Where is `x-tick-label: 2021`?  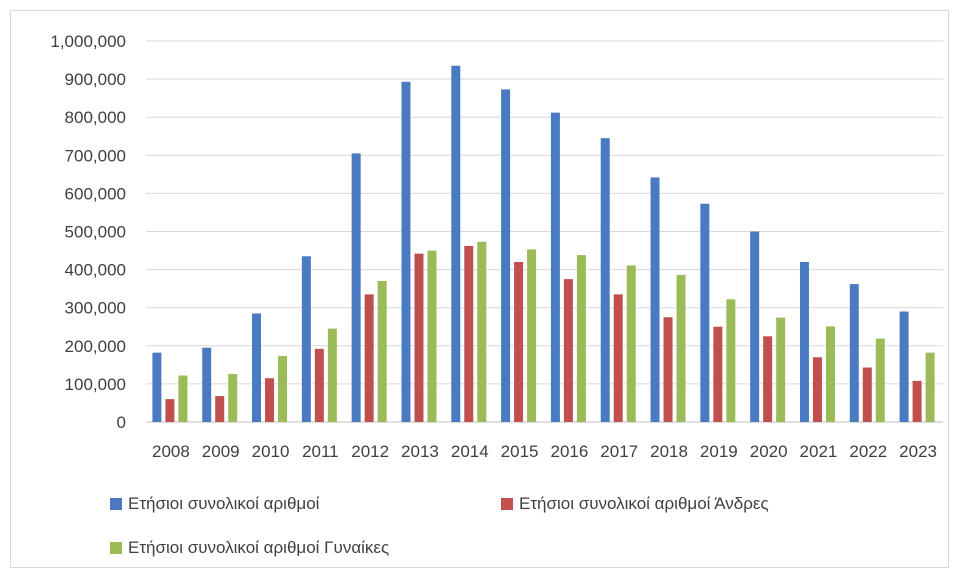 x-tick-label: 2021 is located at coordinates (819, 451).